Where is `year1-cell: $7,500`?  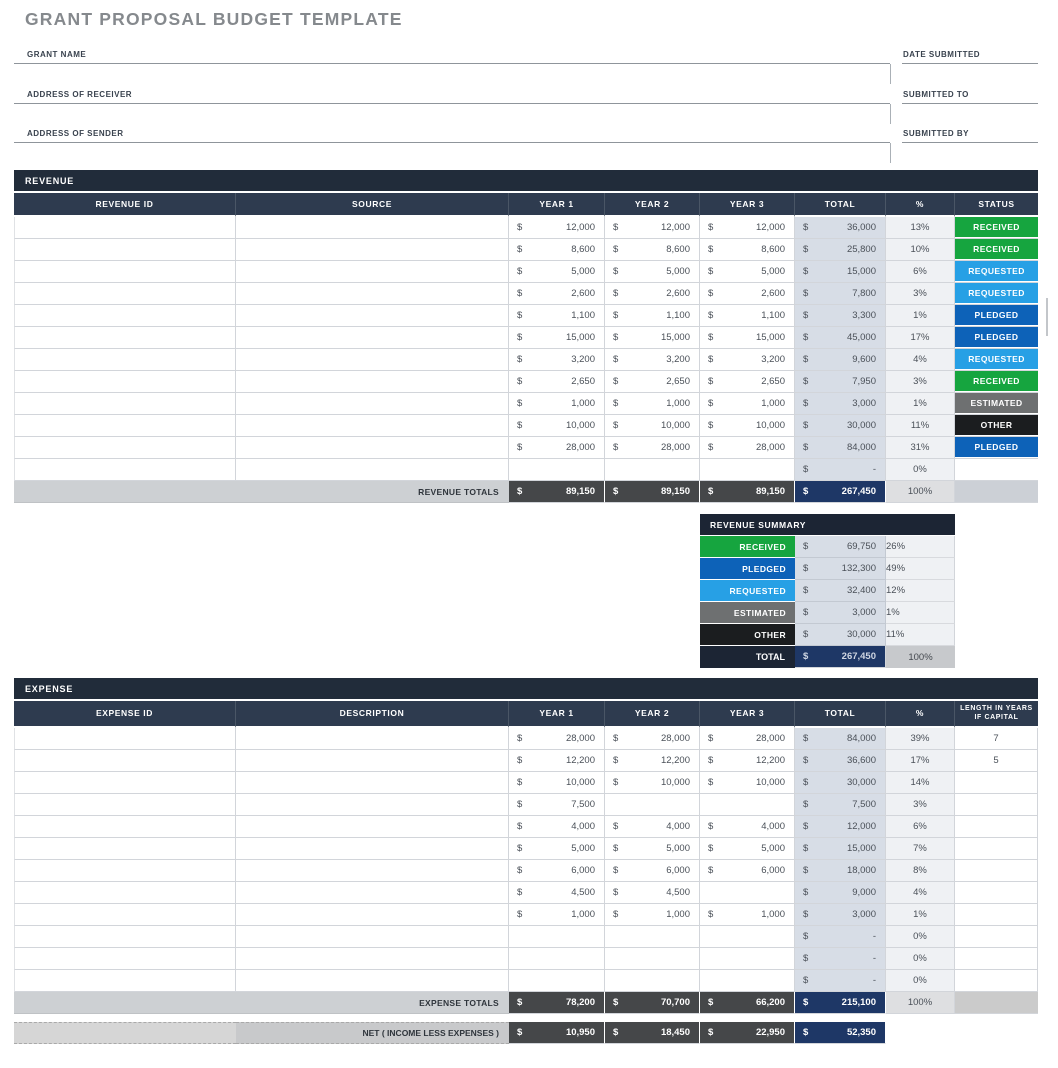 year1-cell: $7,500 is located at coordinates (557, 805).